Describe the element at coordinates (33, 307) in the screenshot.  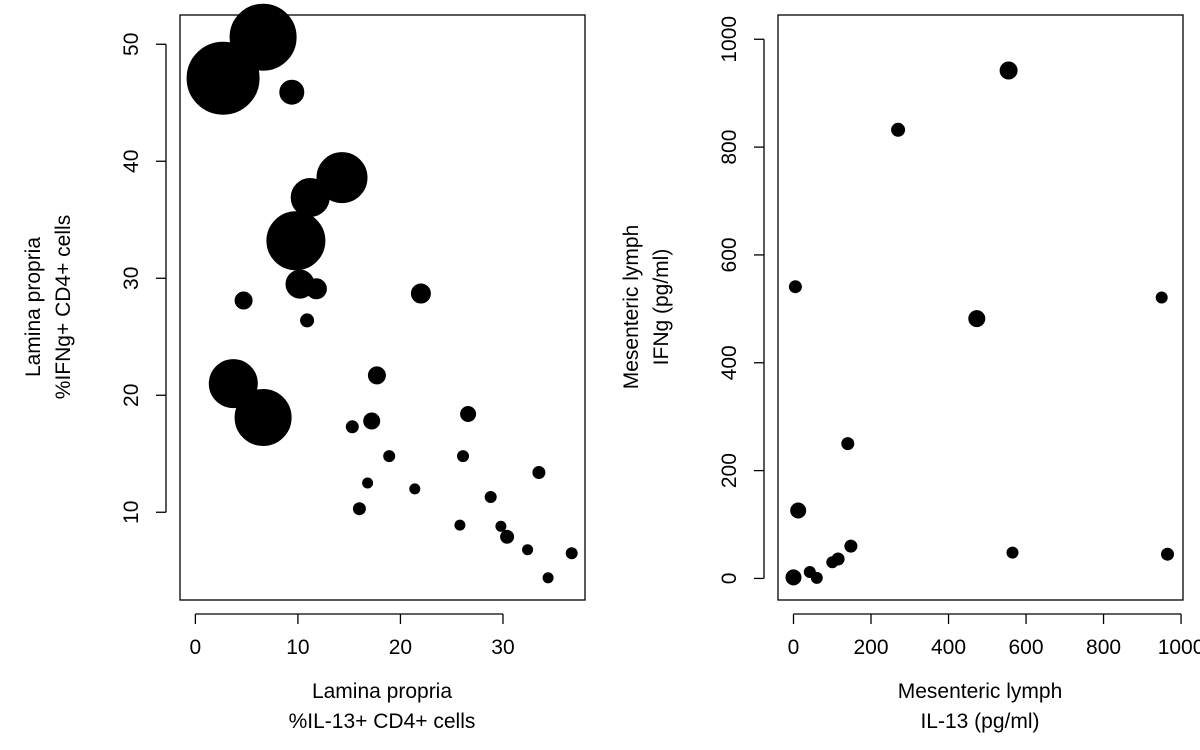
I see `left-y-axis-label-line1: Lamina propria` at that location.